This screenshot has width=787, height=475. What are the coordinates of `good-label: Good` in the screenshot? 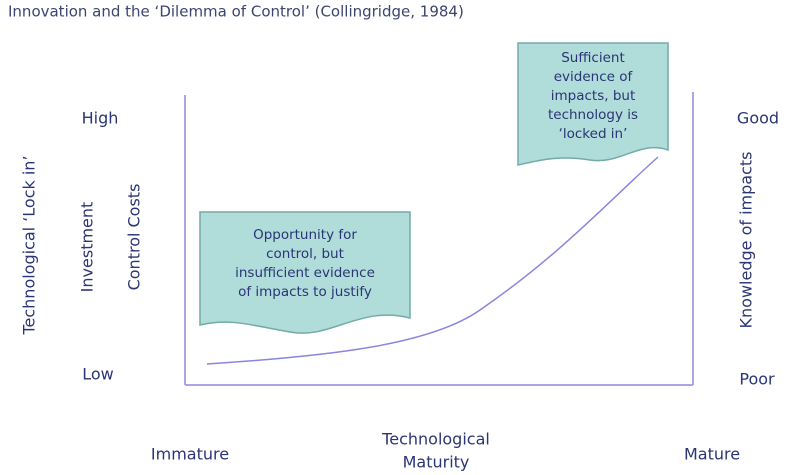 It's located at (758, 118).